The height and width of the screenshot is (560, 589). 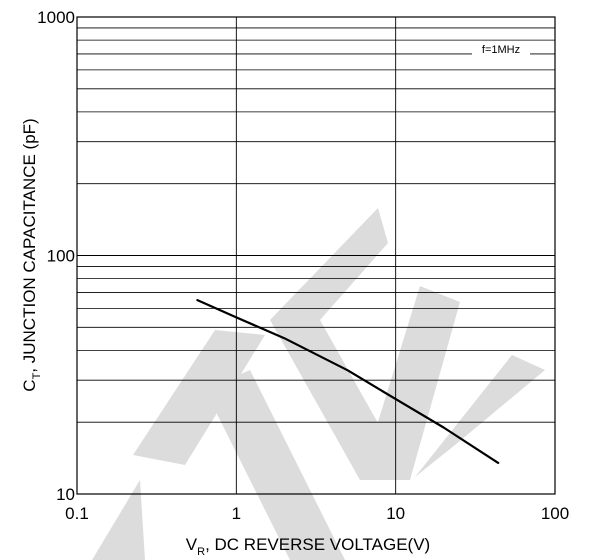 I want to click on x-axis-label-main: V, so click(x=192, y=544).